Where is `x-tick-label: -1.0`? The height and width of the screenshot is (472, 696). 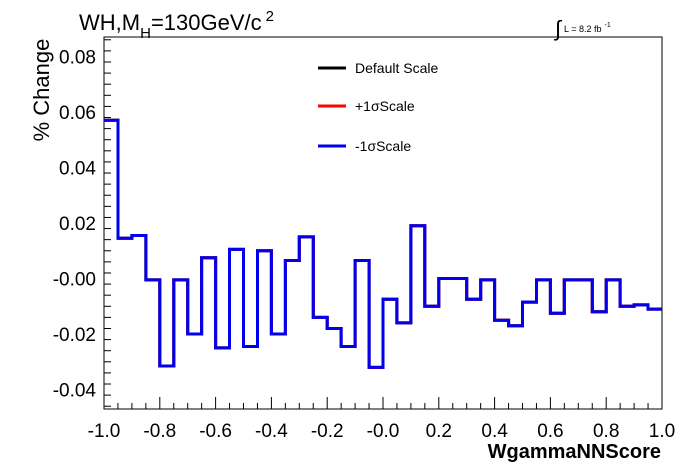 x-tick-label: -1.0 is located at coordinates (104, 431).